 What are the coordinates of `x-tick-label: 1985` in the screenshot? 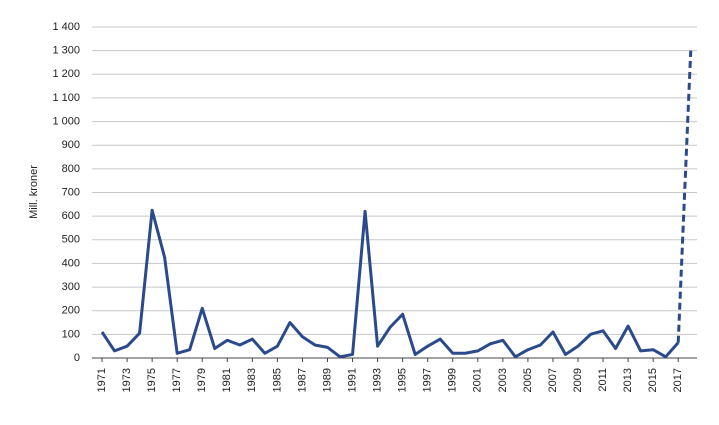 It's located at (277, 380).